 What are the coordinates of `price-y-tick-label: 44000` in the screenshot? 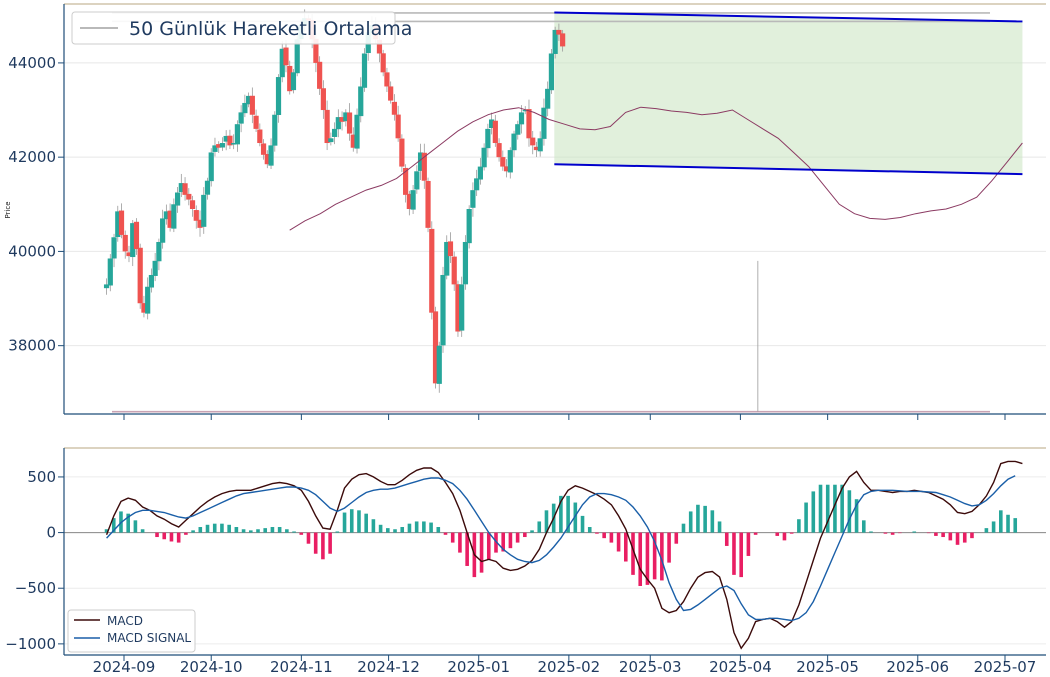 It's located at (32, 63).